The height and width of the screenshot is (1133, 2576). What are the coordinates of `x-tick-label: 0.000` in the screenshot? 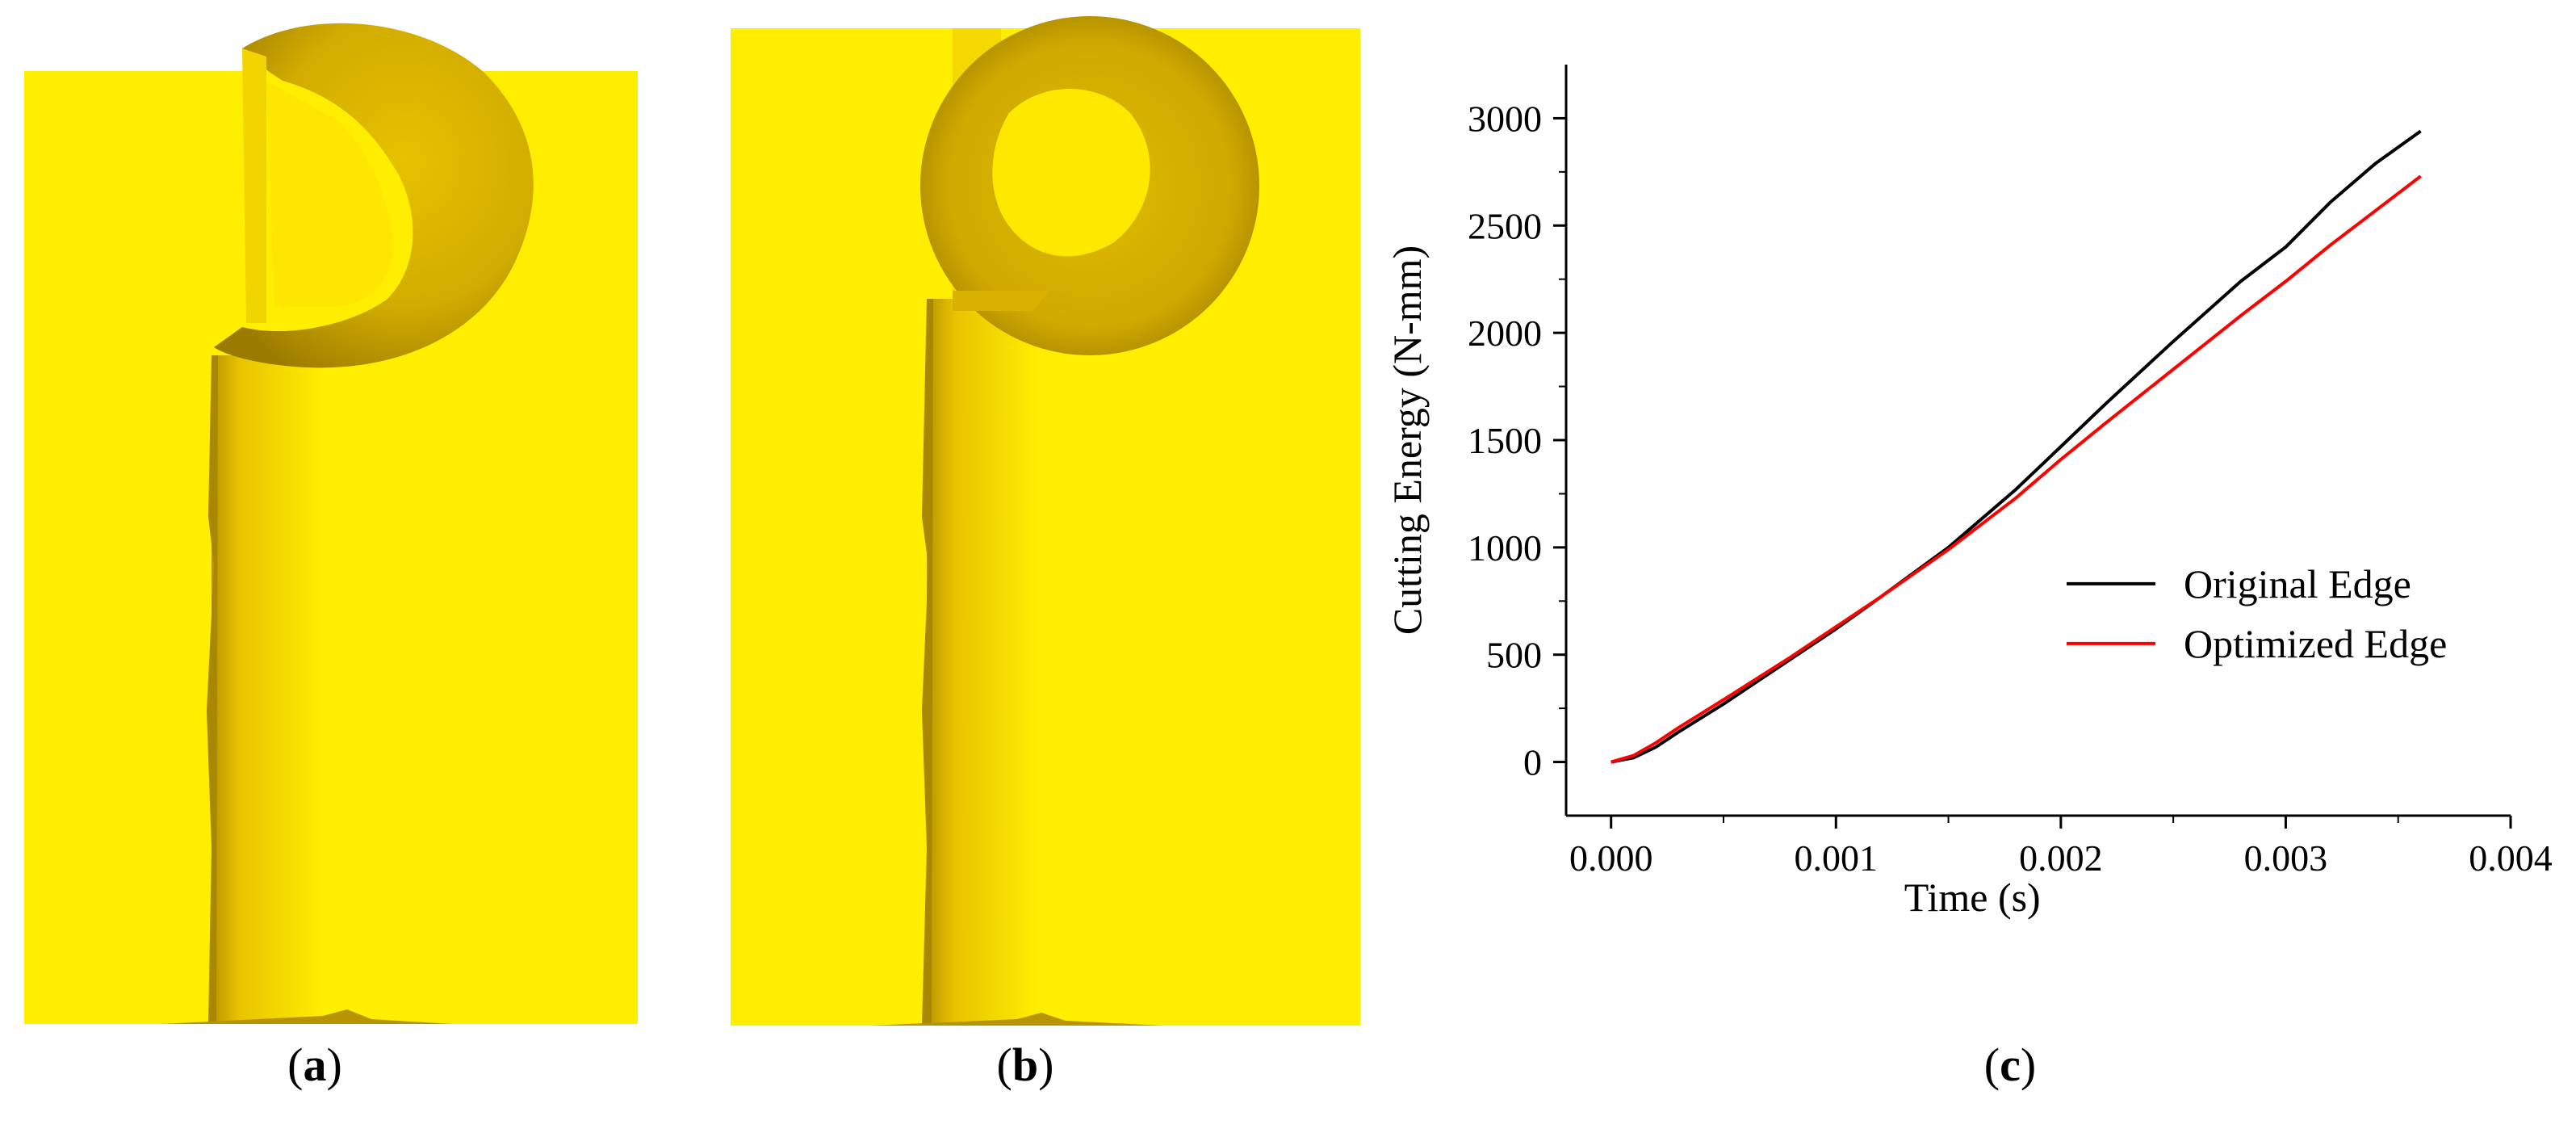 It's located at (1611, 858).